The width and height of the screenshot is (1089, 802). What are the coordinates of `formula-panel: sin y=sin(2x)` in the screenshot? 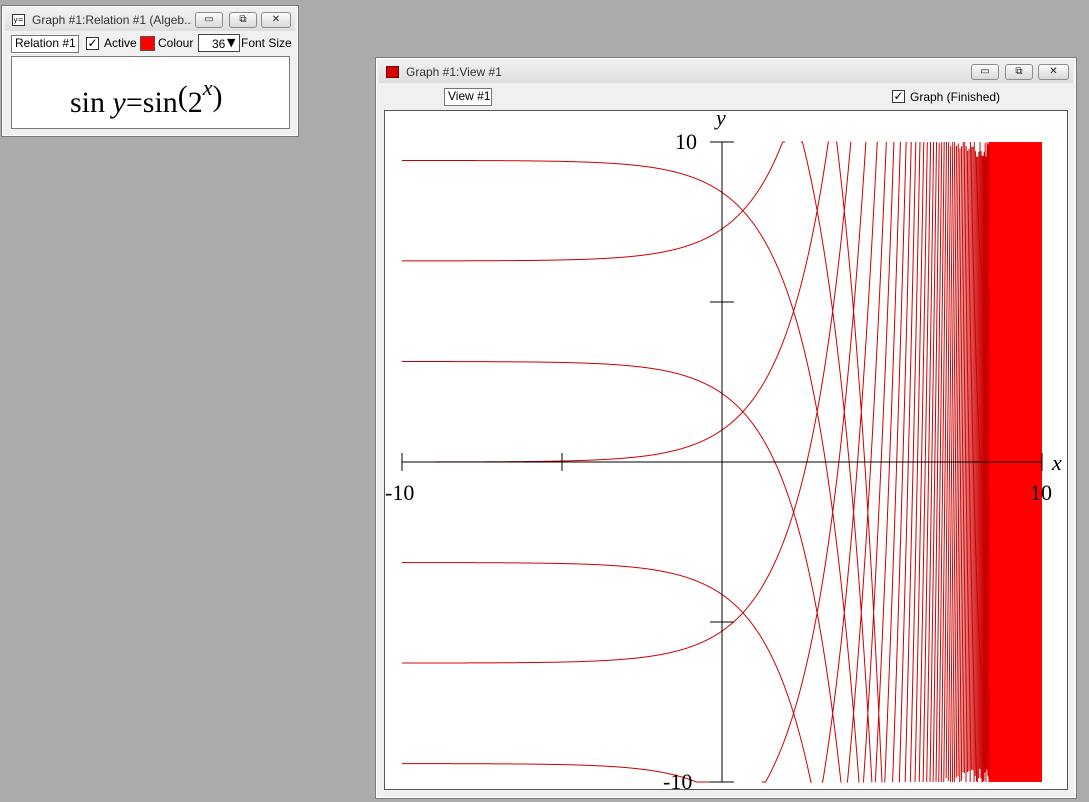 It's located at (150, 92).